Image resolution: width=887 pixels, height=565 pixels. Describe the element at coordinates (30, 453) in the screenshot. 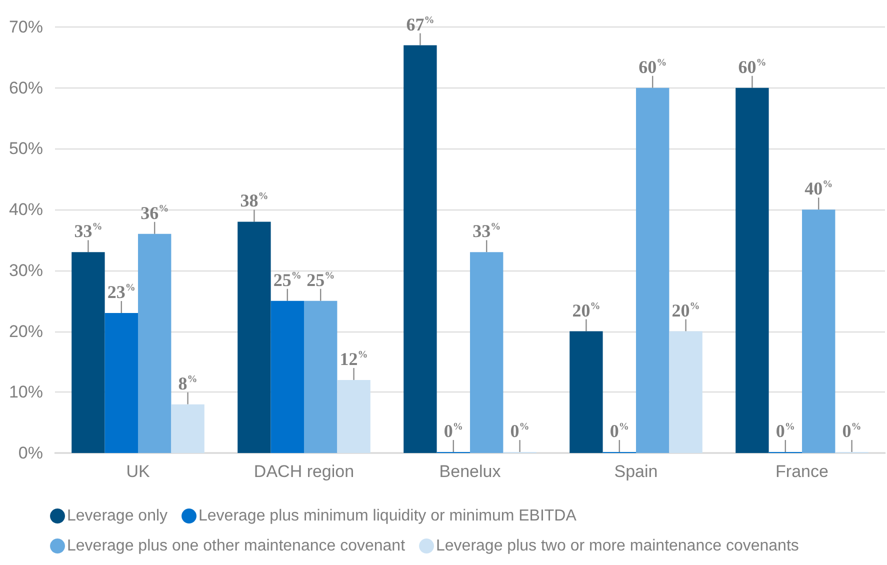

I see `y-tick-label: 0%` at that location.